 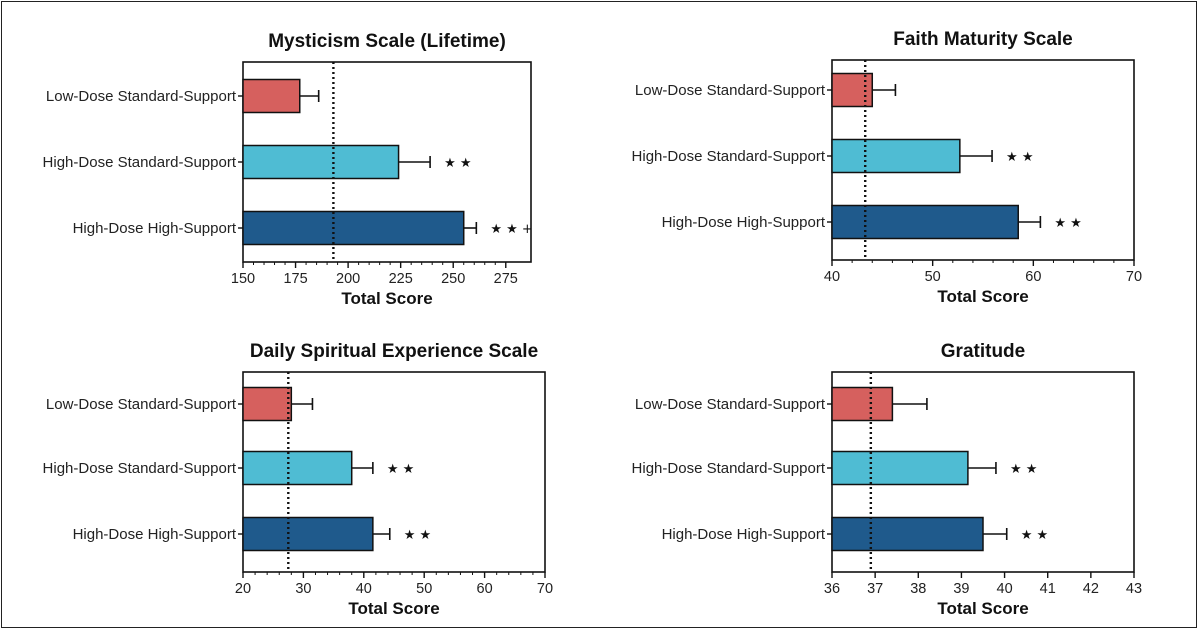 I want to click on gratitude-xtick-label: 40, so click(x=1005, y=589).